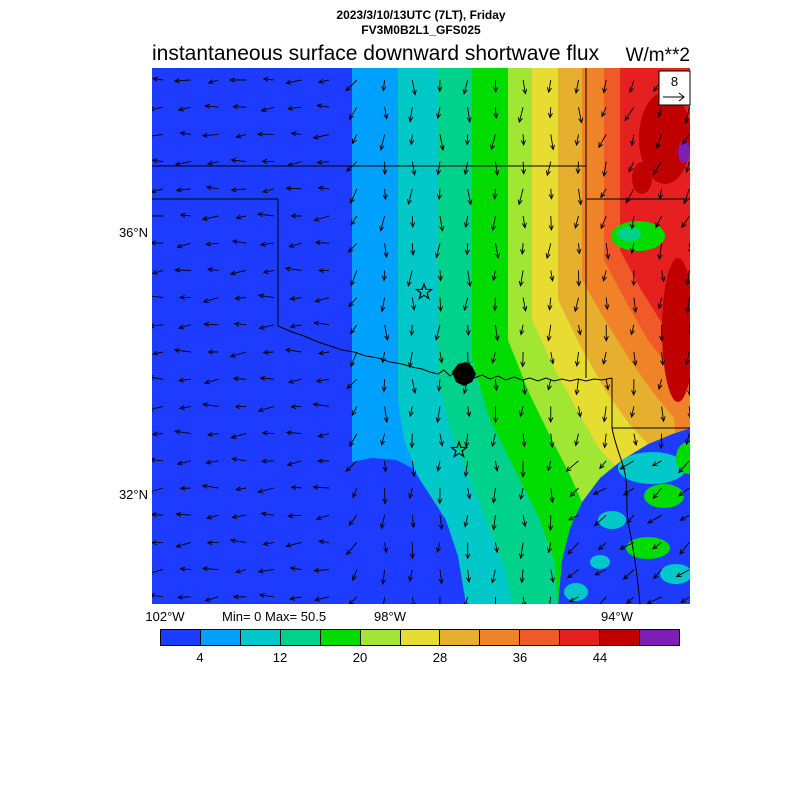  I want to click on colorbar-tick: 12, so click(280, 657).